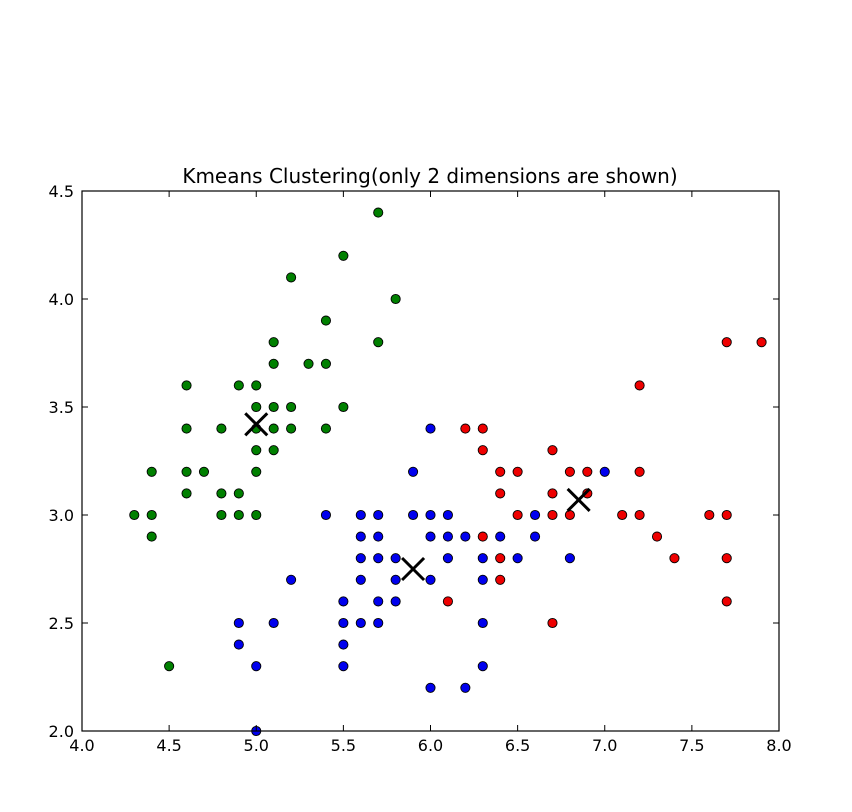 The height and width of the screenshot is (812, 852). What do you see at coordinates (343, 745) in the screenshot?
I see `x-tick-label: 5.5` at bounding box center [343, 745].